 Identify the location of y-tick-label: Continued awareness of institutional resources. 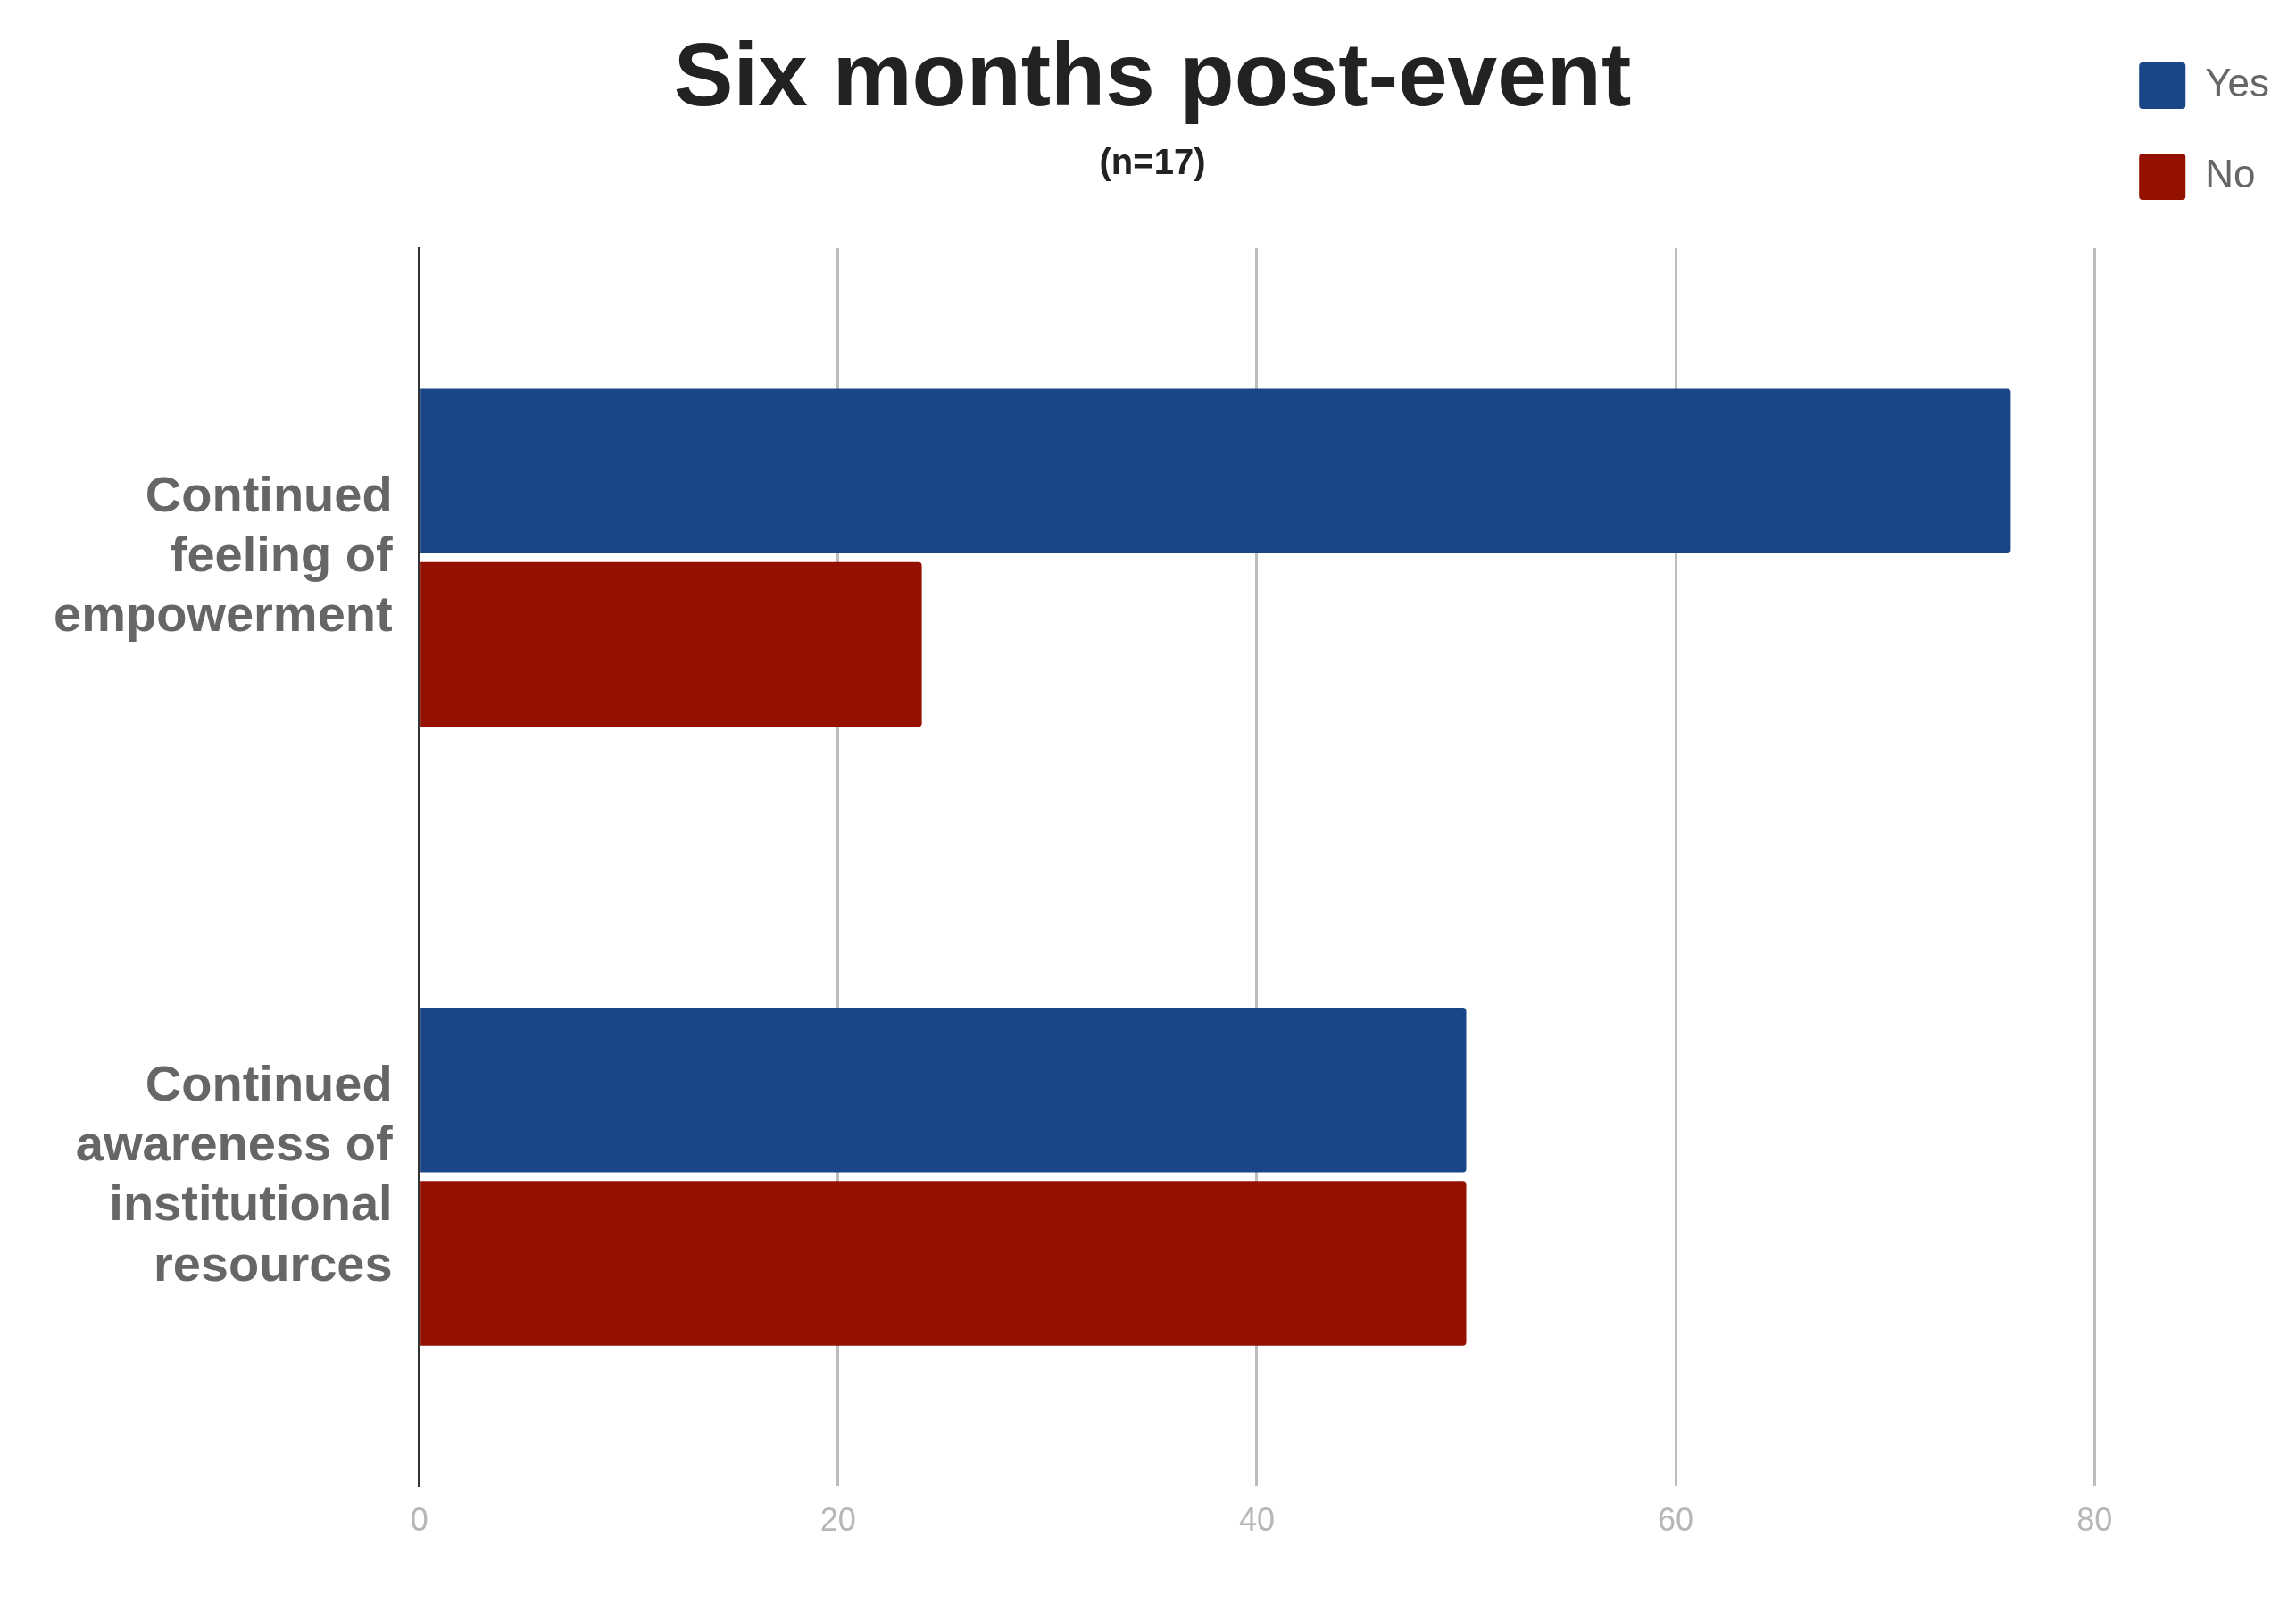
(234, 1174).